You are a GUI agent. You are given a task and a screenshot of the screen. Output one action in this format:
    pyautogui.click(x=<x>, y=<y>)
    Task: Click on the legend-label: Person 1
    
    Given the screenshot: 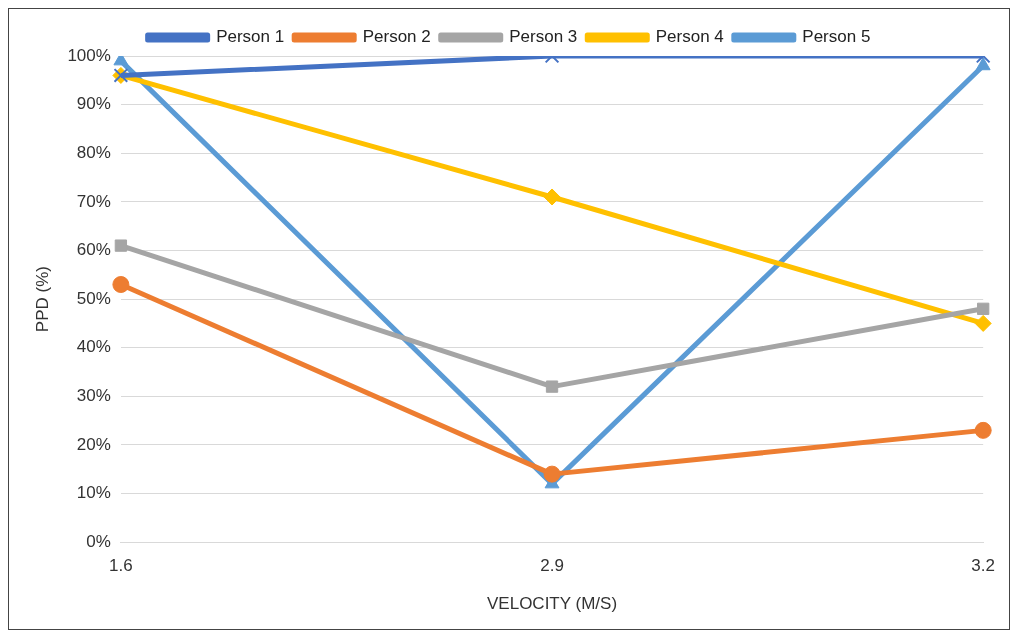 What is the action you would take?
    pyautogui.click(x=250, y=37)
    